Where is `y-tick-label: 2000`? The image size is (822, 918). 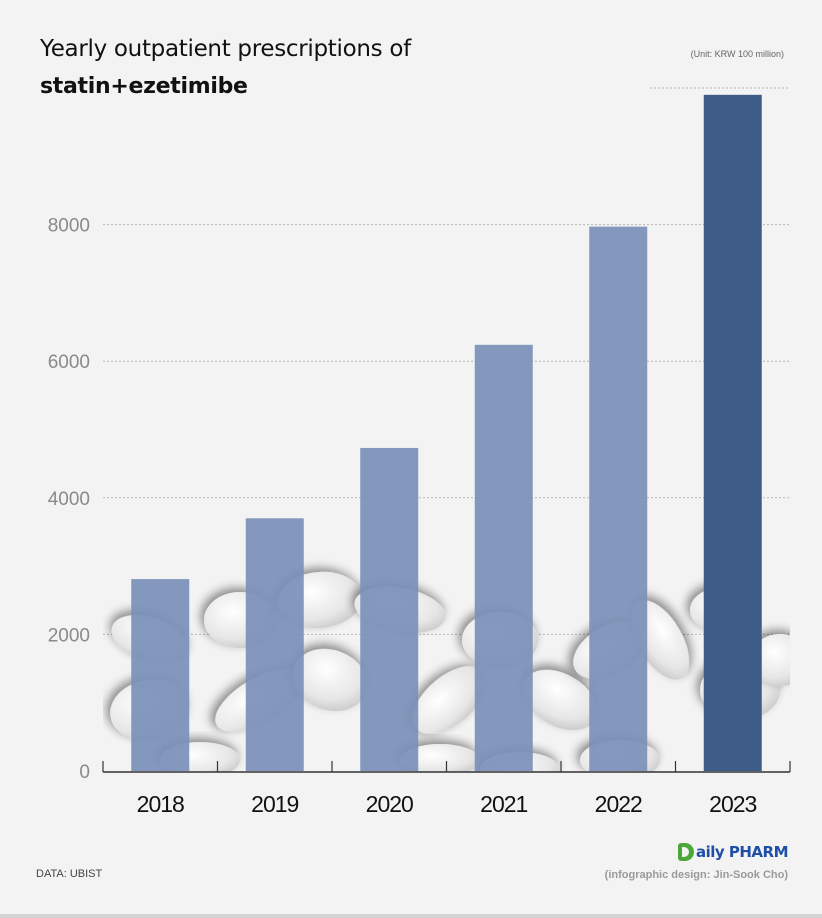 y-tick-label: 2000 is located at coordinates (69, 635).